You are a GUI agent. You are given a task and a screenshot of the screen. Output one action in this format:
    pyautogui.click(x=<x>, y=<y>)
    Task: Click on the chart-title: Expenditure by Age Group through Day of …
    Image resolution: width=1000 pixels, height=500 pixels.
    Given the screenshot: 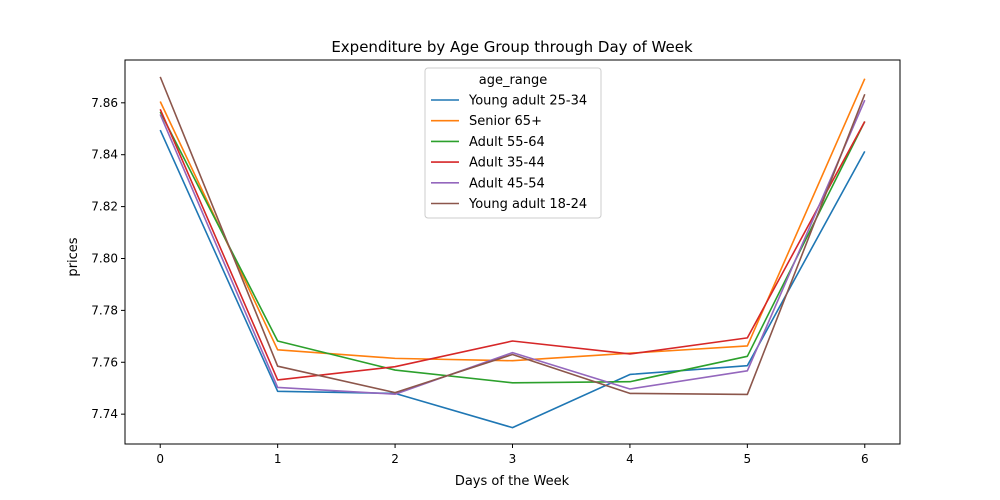 What is the action you would take?
    pyautogui.click(x=512, y=47)
    